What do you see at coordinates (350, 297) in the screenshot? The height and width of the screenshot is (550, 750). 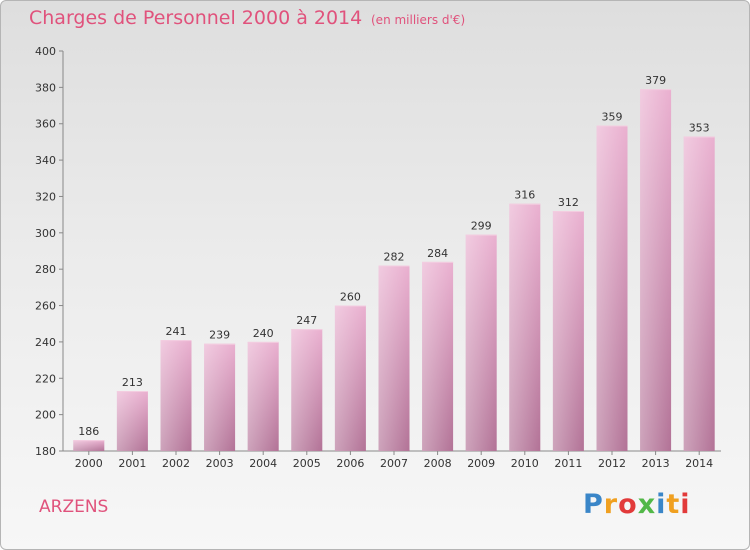 I see `data-label: 260` at bounding box center [350, 297].